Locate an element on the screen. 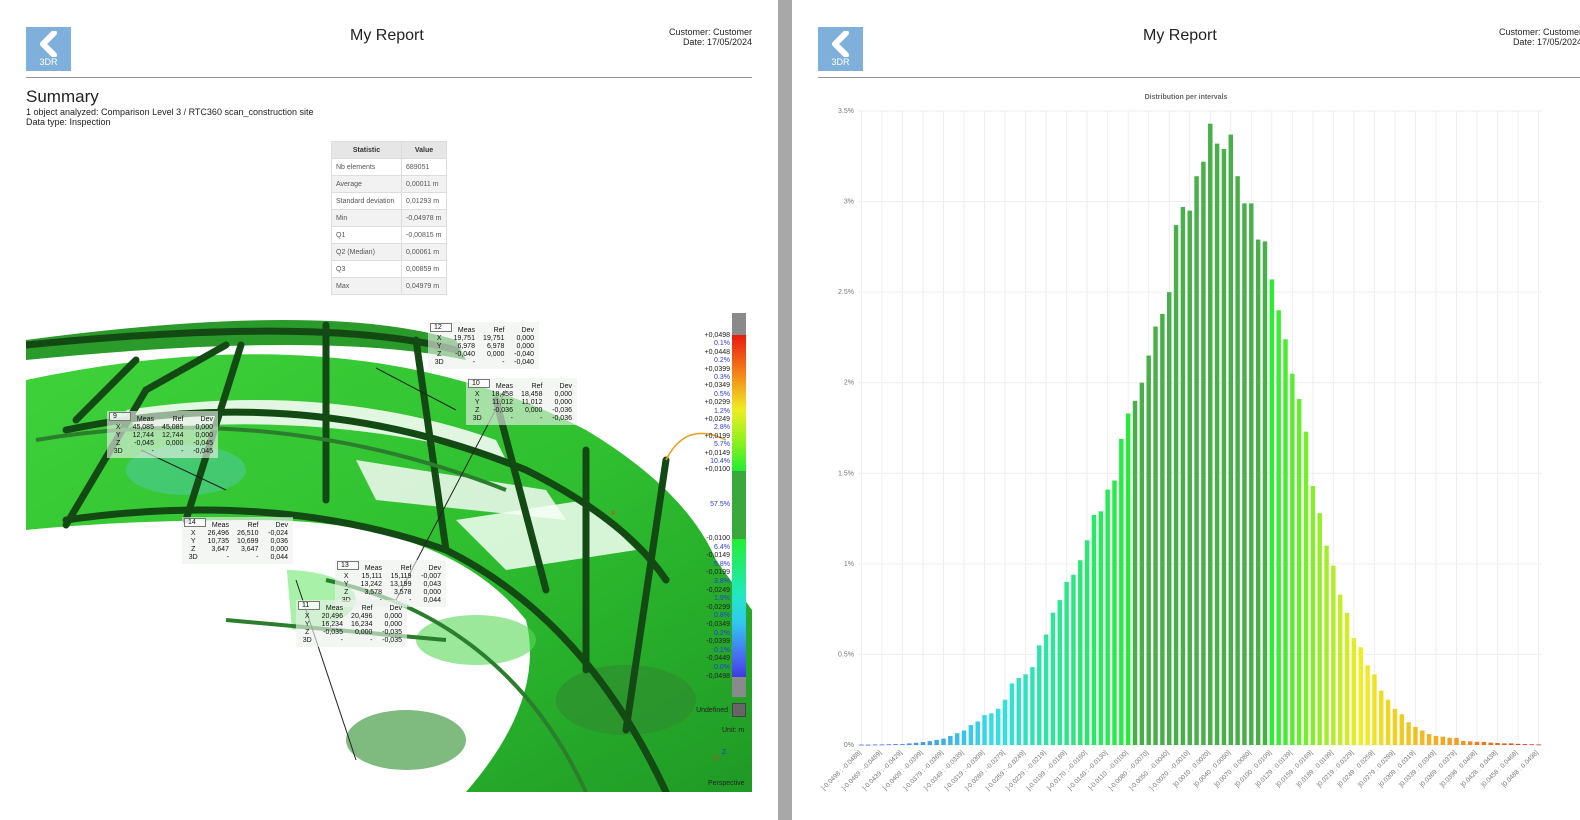 This screenshot has width=1580, height=820. measure-cell: 15,111 is located at coordinates (371, 576).